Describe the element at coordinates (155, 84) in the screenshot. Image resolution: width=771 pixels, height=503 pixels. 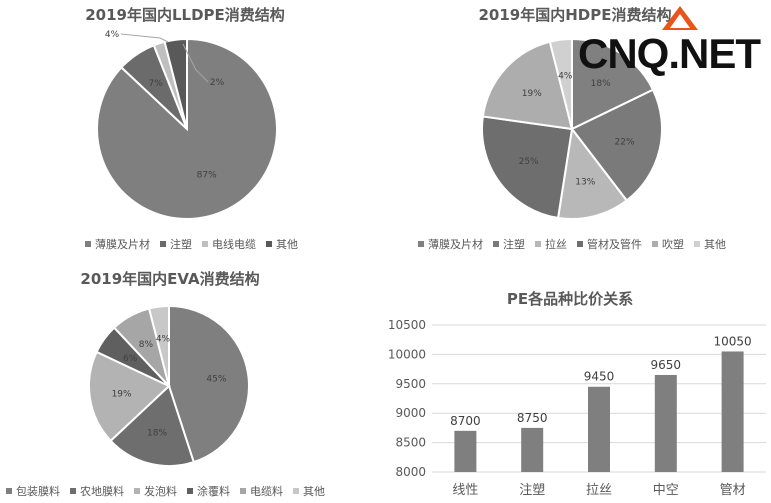
I see `pie-data-label: 7%` at that location.